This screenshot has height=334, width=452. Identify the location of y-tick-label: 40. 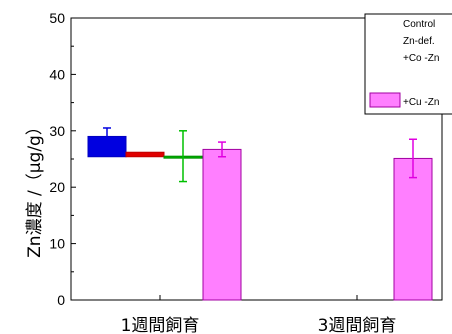
(57, 74).